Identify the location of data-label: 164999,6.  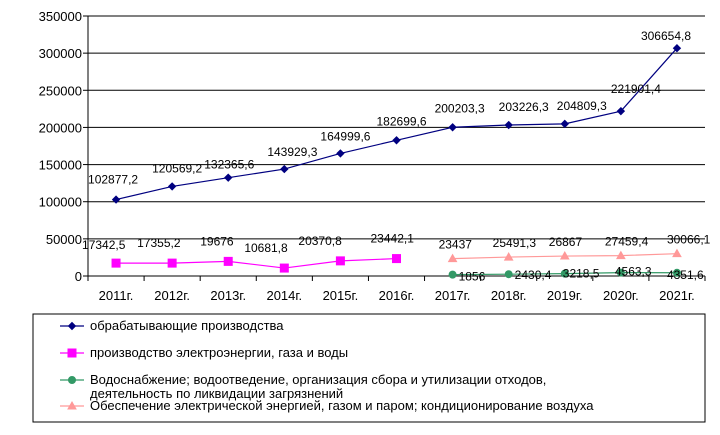
(345, 136).